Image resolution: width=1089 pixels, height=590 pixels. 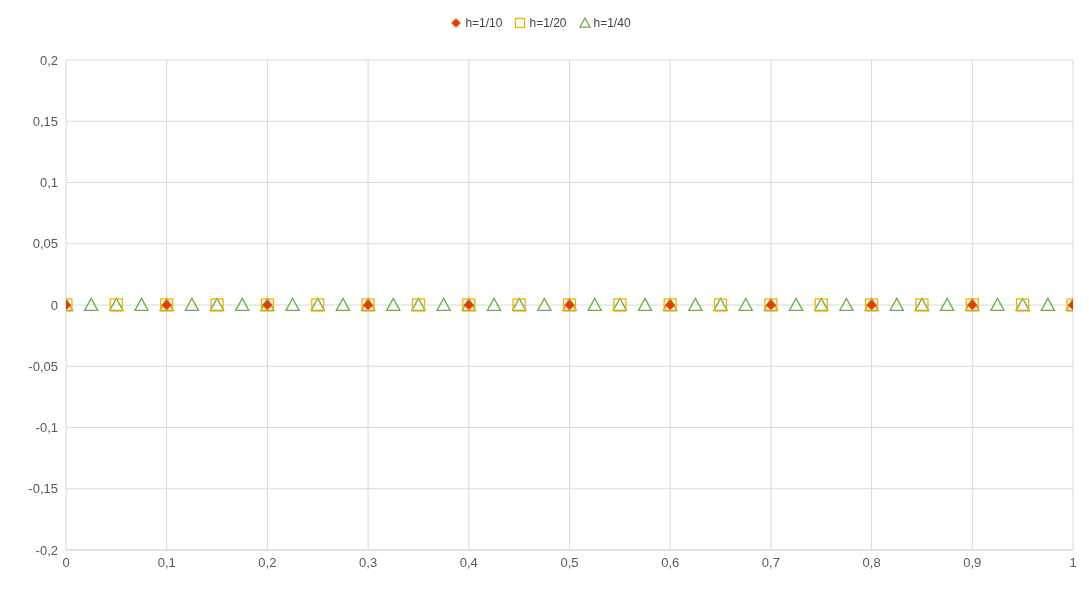 What do you see at coordinates (871, 563) in the screenshot?
I see `x-tick-label: 0,8` at bounding box center [871, 563].